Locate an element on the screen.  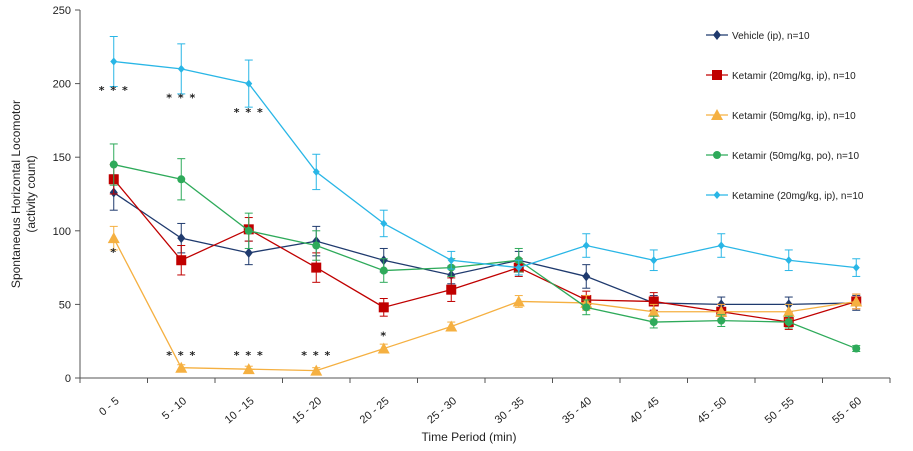
x-axis-title: Time Period (min) is located at coordinates (469, 437).